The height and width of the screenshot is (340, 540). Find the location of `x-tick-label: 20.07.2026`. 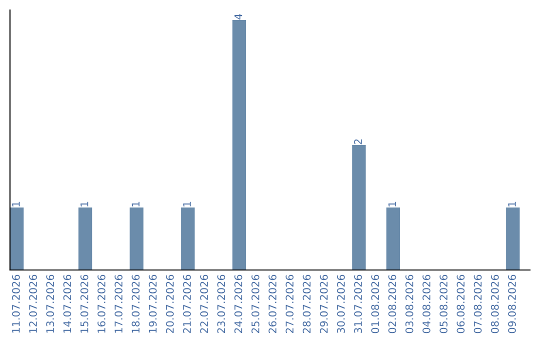

x-tick-label: 20.07.2026 is located at coordinates (170, 304).